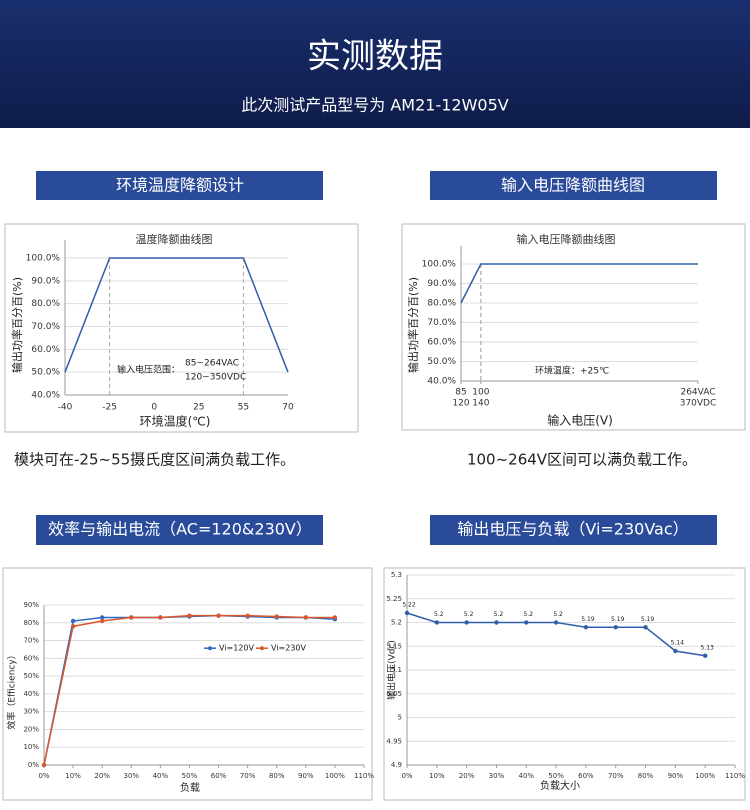 This screenshot has height=810, width=750. What do you see at coordinates (394, 741) in the screenshot?
I see `y-tick-label: 4.95` at bounding box center [394, 741].